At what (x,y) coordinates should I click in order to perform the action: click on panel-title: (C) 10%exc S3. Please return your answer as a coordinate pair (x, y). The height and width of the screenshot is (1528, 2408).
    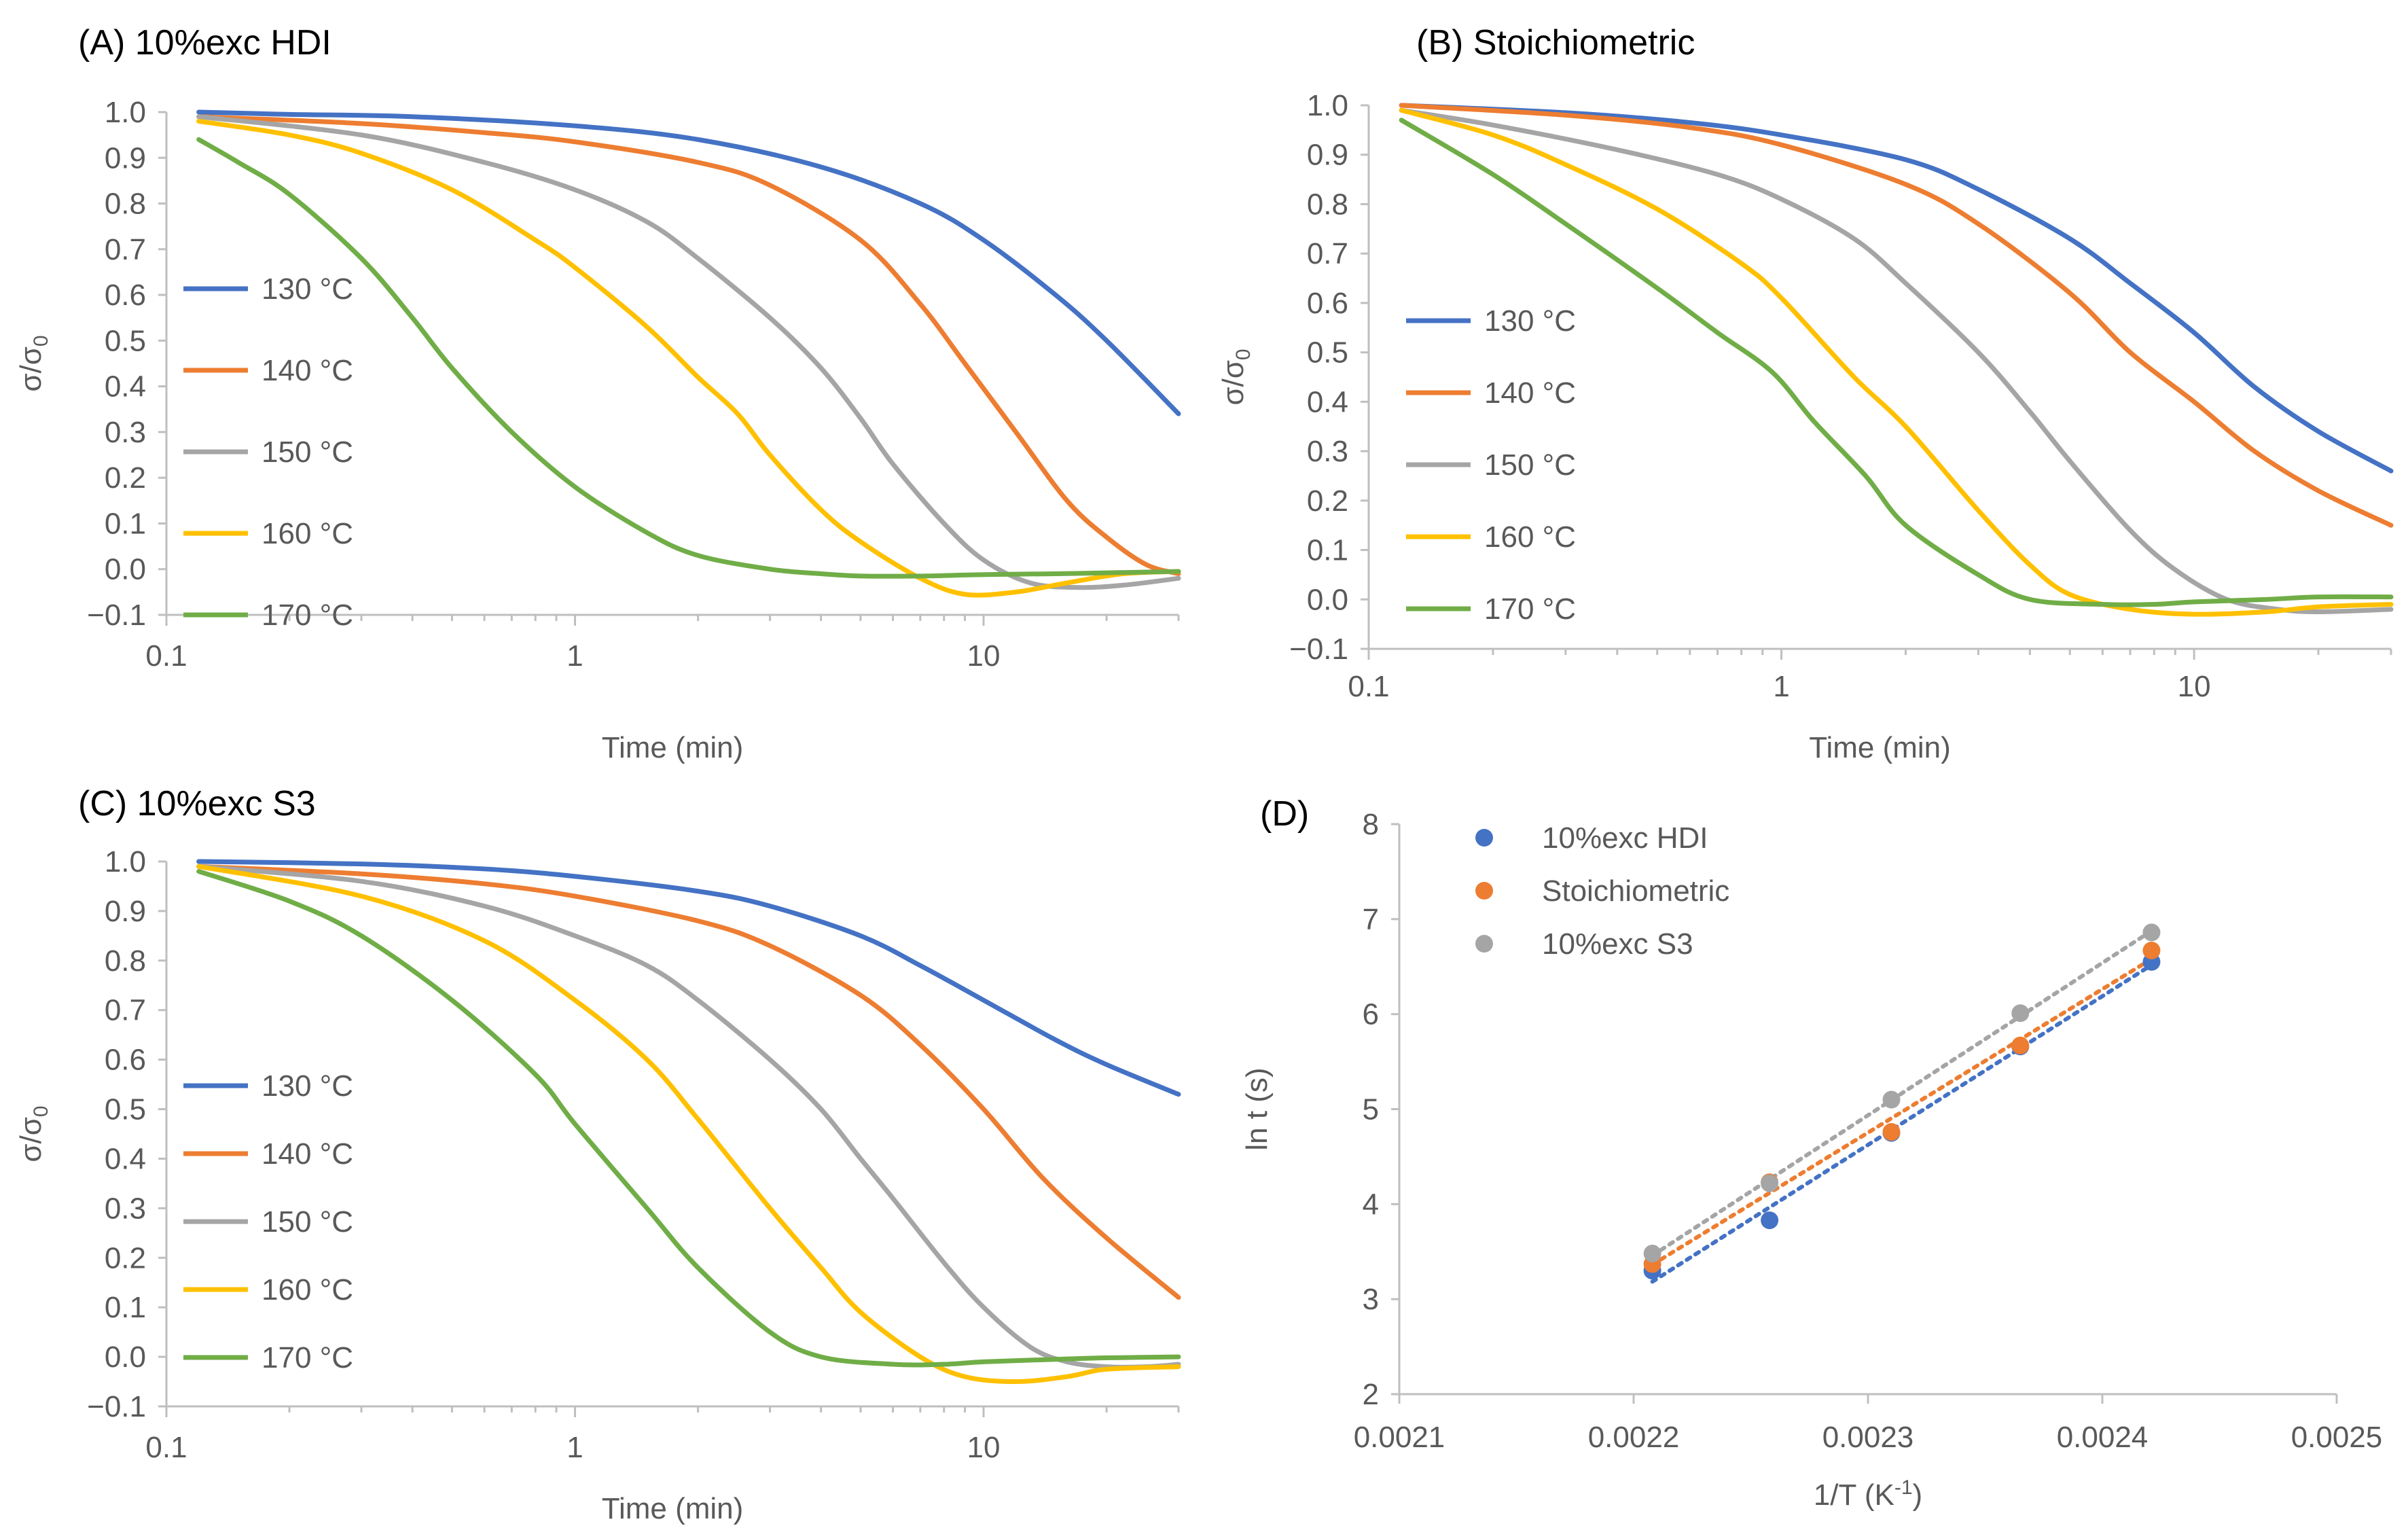
    Looking at the image, I should click on (197, 803).